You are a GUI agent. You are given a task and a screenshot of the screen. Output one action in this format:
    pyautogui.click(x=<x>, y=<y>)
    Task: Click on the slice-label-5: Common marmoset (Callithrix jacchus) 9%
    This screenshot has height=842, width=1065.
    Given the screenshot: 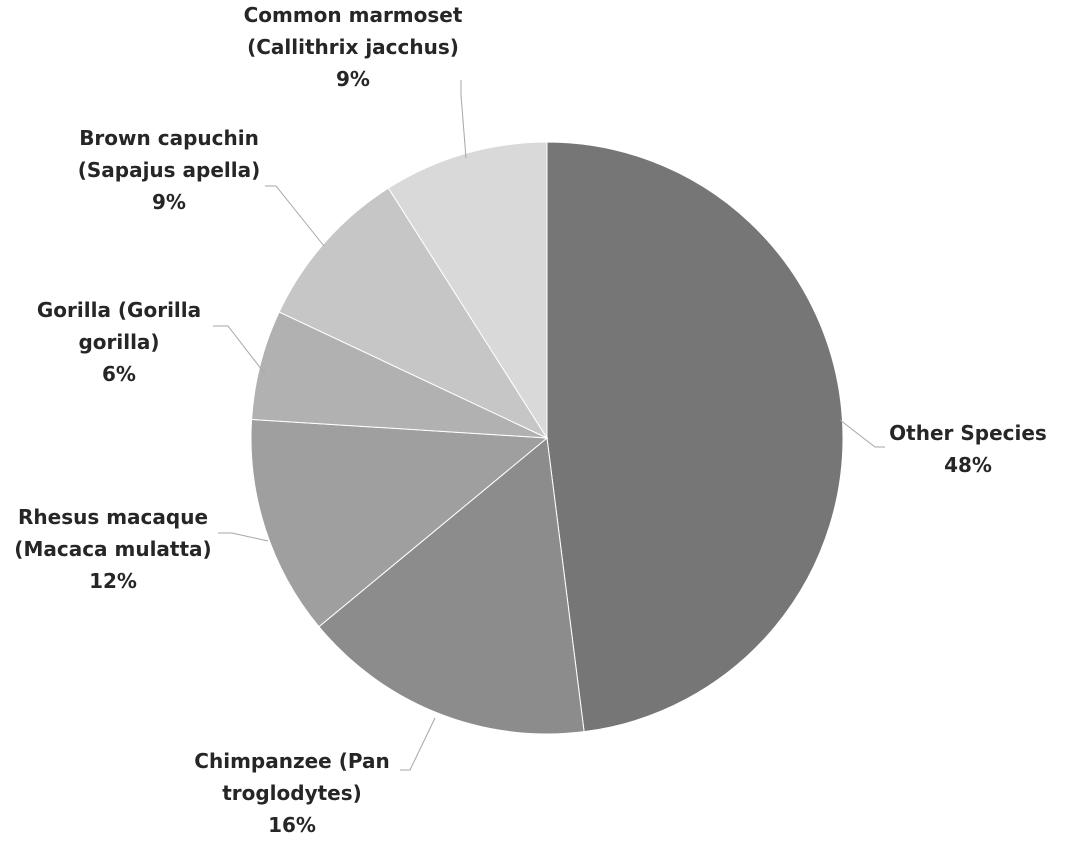 What is the action you would take?
    pyautogui.click(x=353, y=47)
    